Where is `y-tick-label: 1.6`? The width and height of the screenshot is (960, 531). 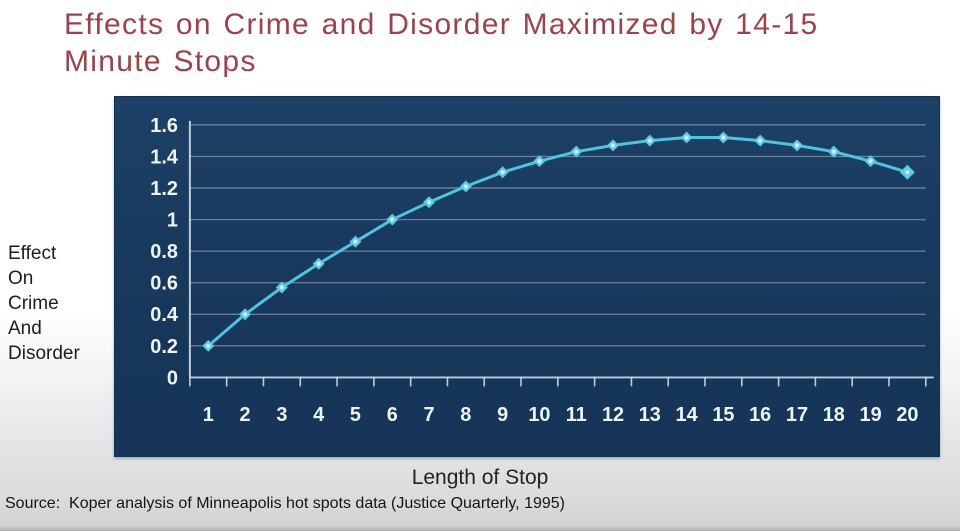
y-tick-label: 1.6 is located at coordinates (164, 126).